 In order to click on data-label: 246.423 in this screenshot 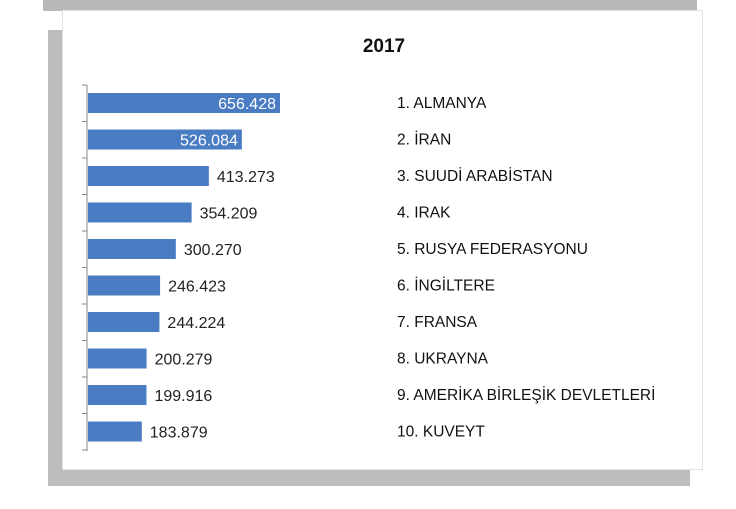, I will do `click(197, 287)`.